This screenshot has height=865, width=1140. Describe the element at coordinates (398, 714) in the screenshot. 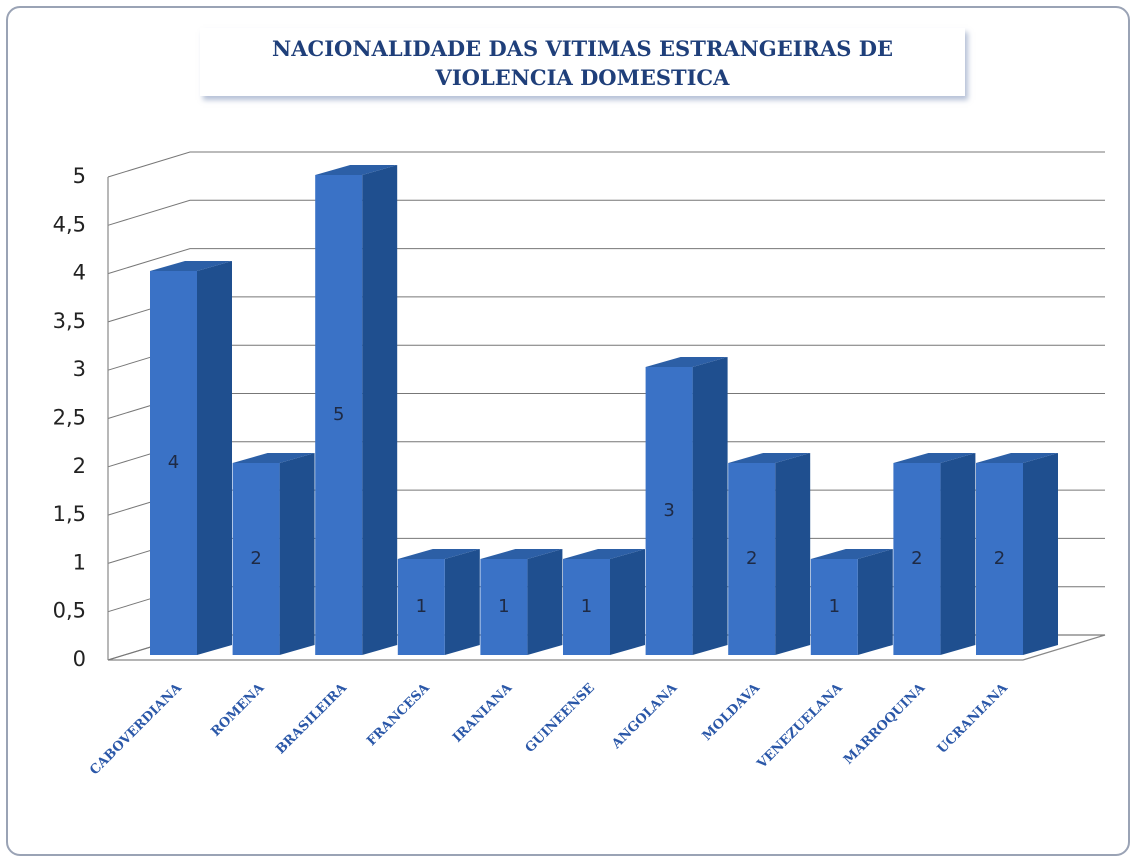

I see `x-tick-label: FRANCESA` at that location.